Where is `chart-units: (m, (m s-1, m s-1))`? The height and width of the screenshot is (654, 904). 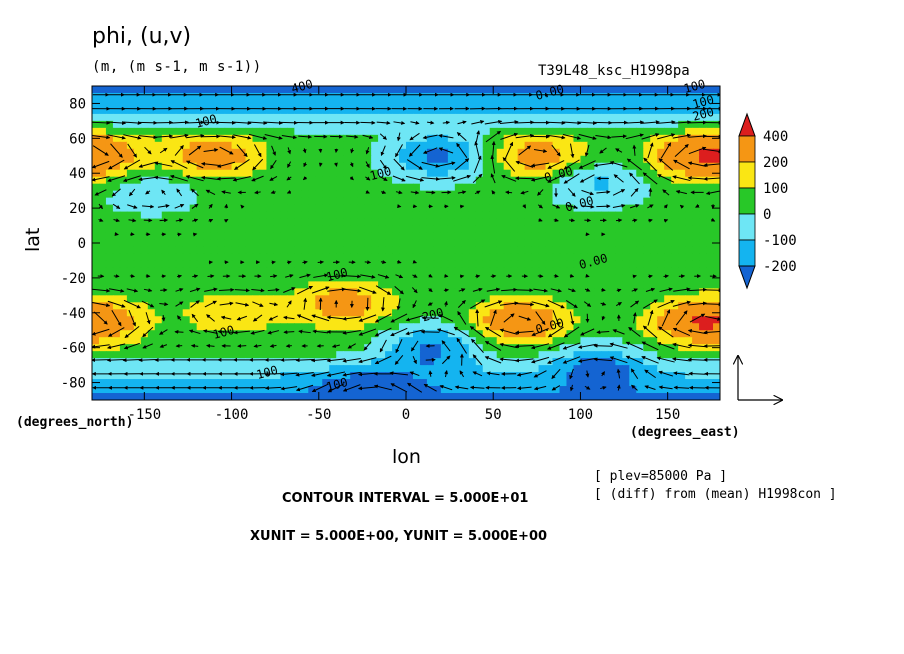 chart-units: (m, (m s-1, m s-1)) is located at coordinates (177, 67).